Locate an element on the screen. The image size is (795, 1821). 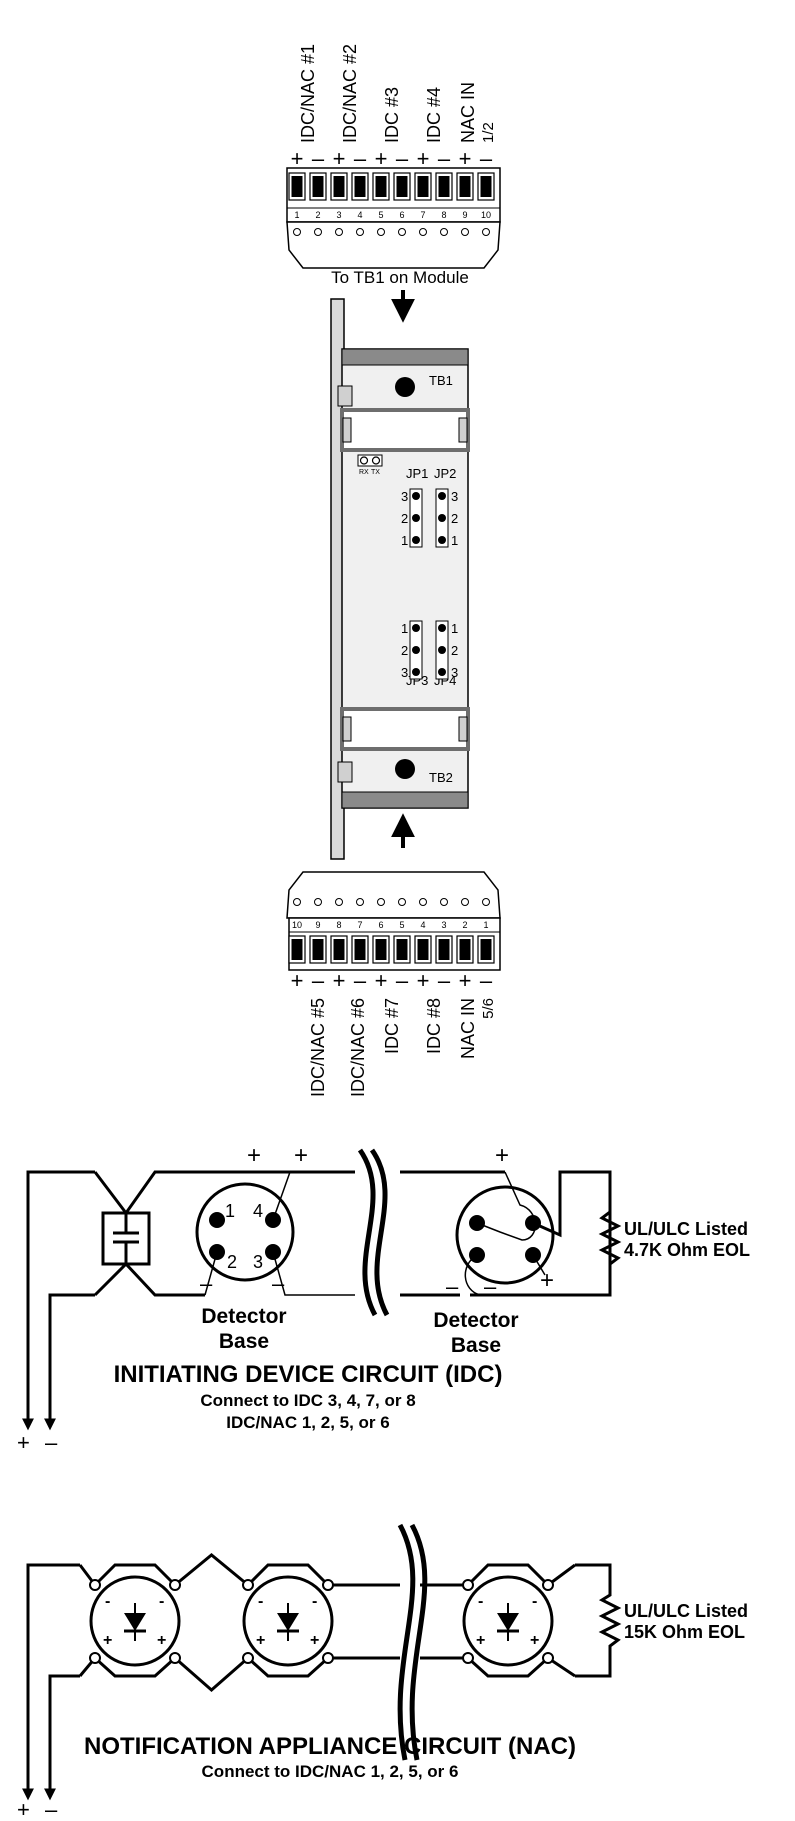
top-label-idc-nac-1: IDC/NAC #1 is located at coordinates (308, 93).